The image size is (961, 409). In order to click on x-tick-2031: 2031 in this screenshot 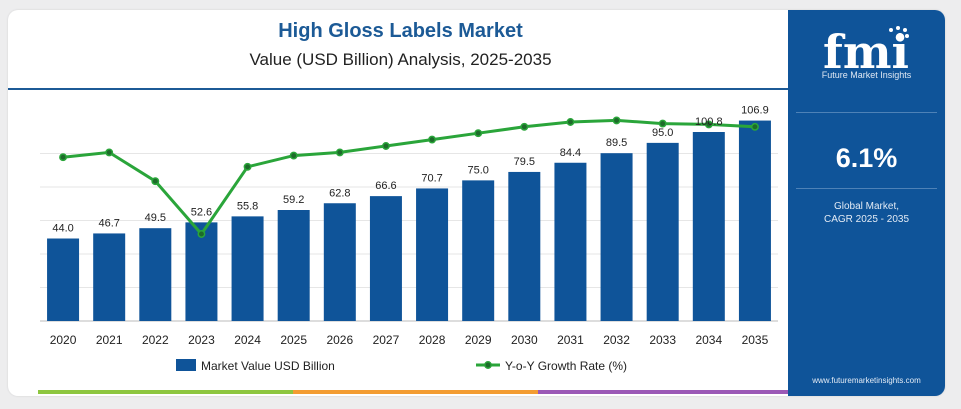, I will do `click(570, 340)`.